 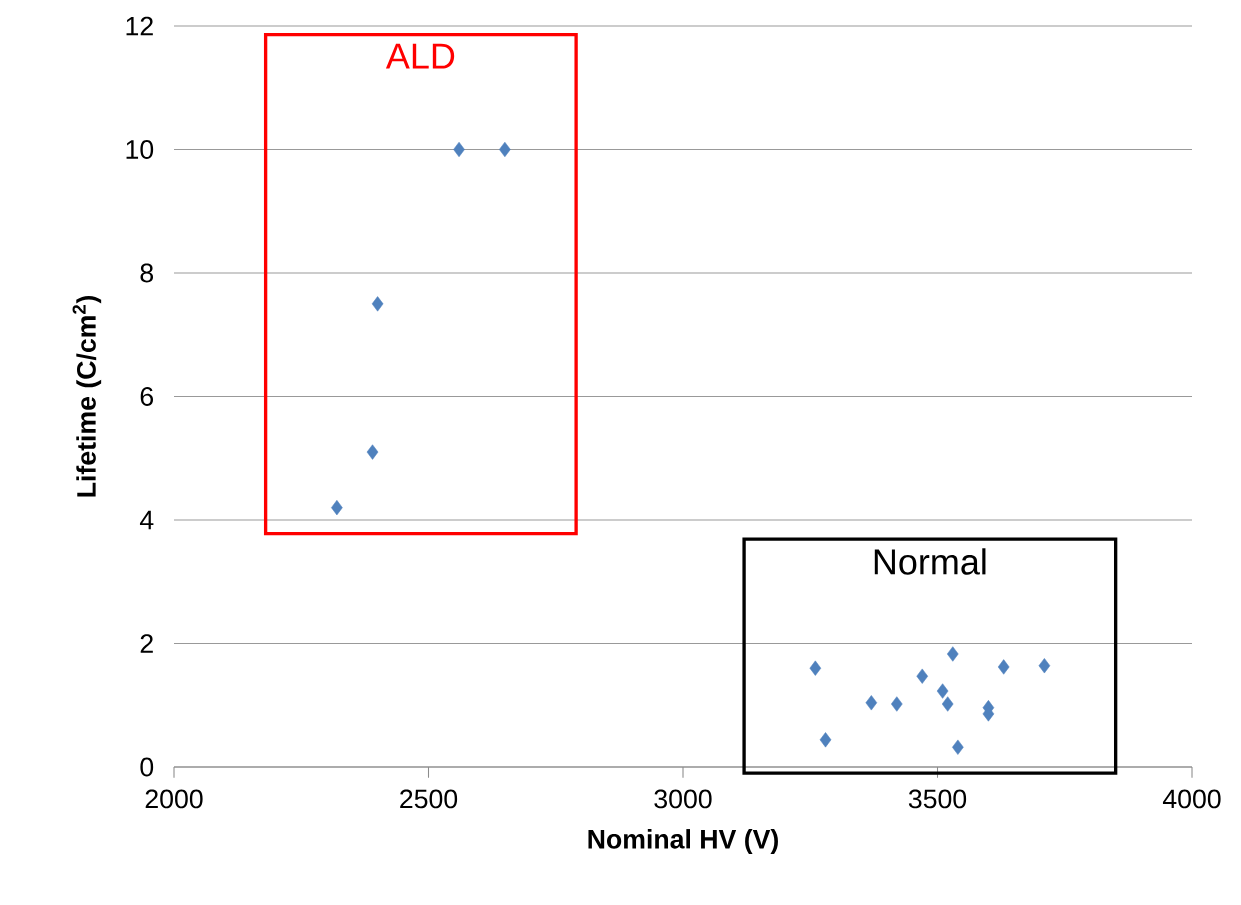 I want to click on y-tick-label: 0, so click(x=147, y=767).